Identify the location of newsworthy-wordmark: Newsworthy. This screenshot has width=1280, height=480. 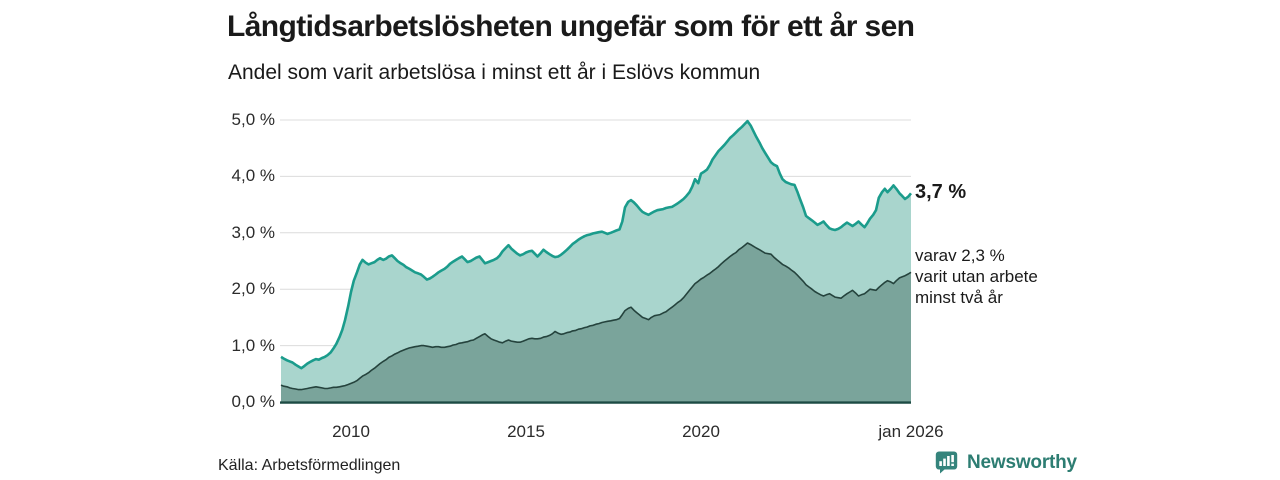
(1022, 462).